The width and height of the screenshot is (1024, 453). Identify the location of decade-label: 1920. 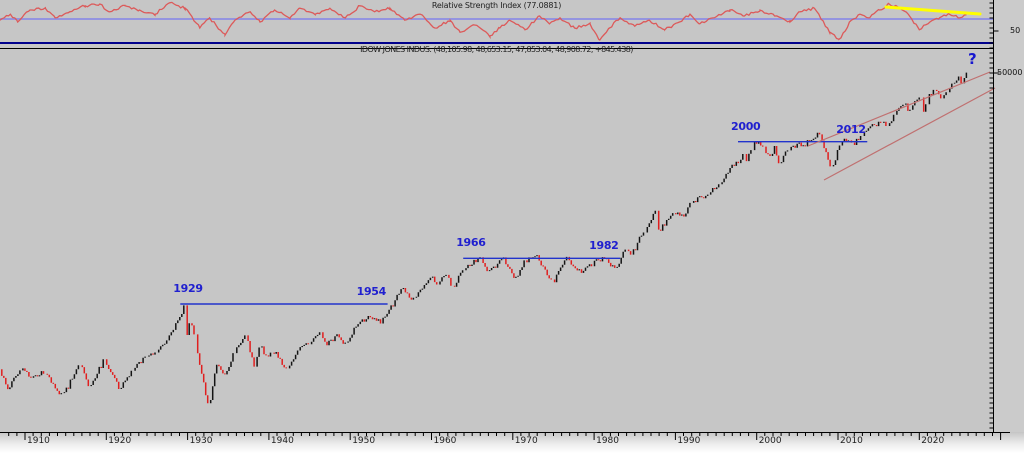
(120, 441).